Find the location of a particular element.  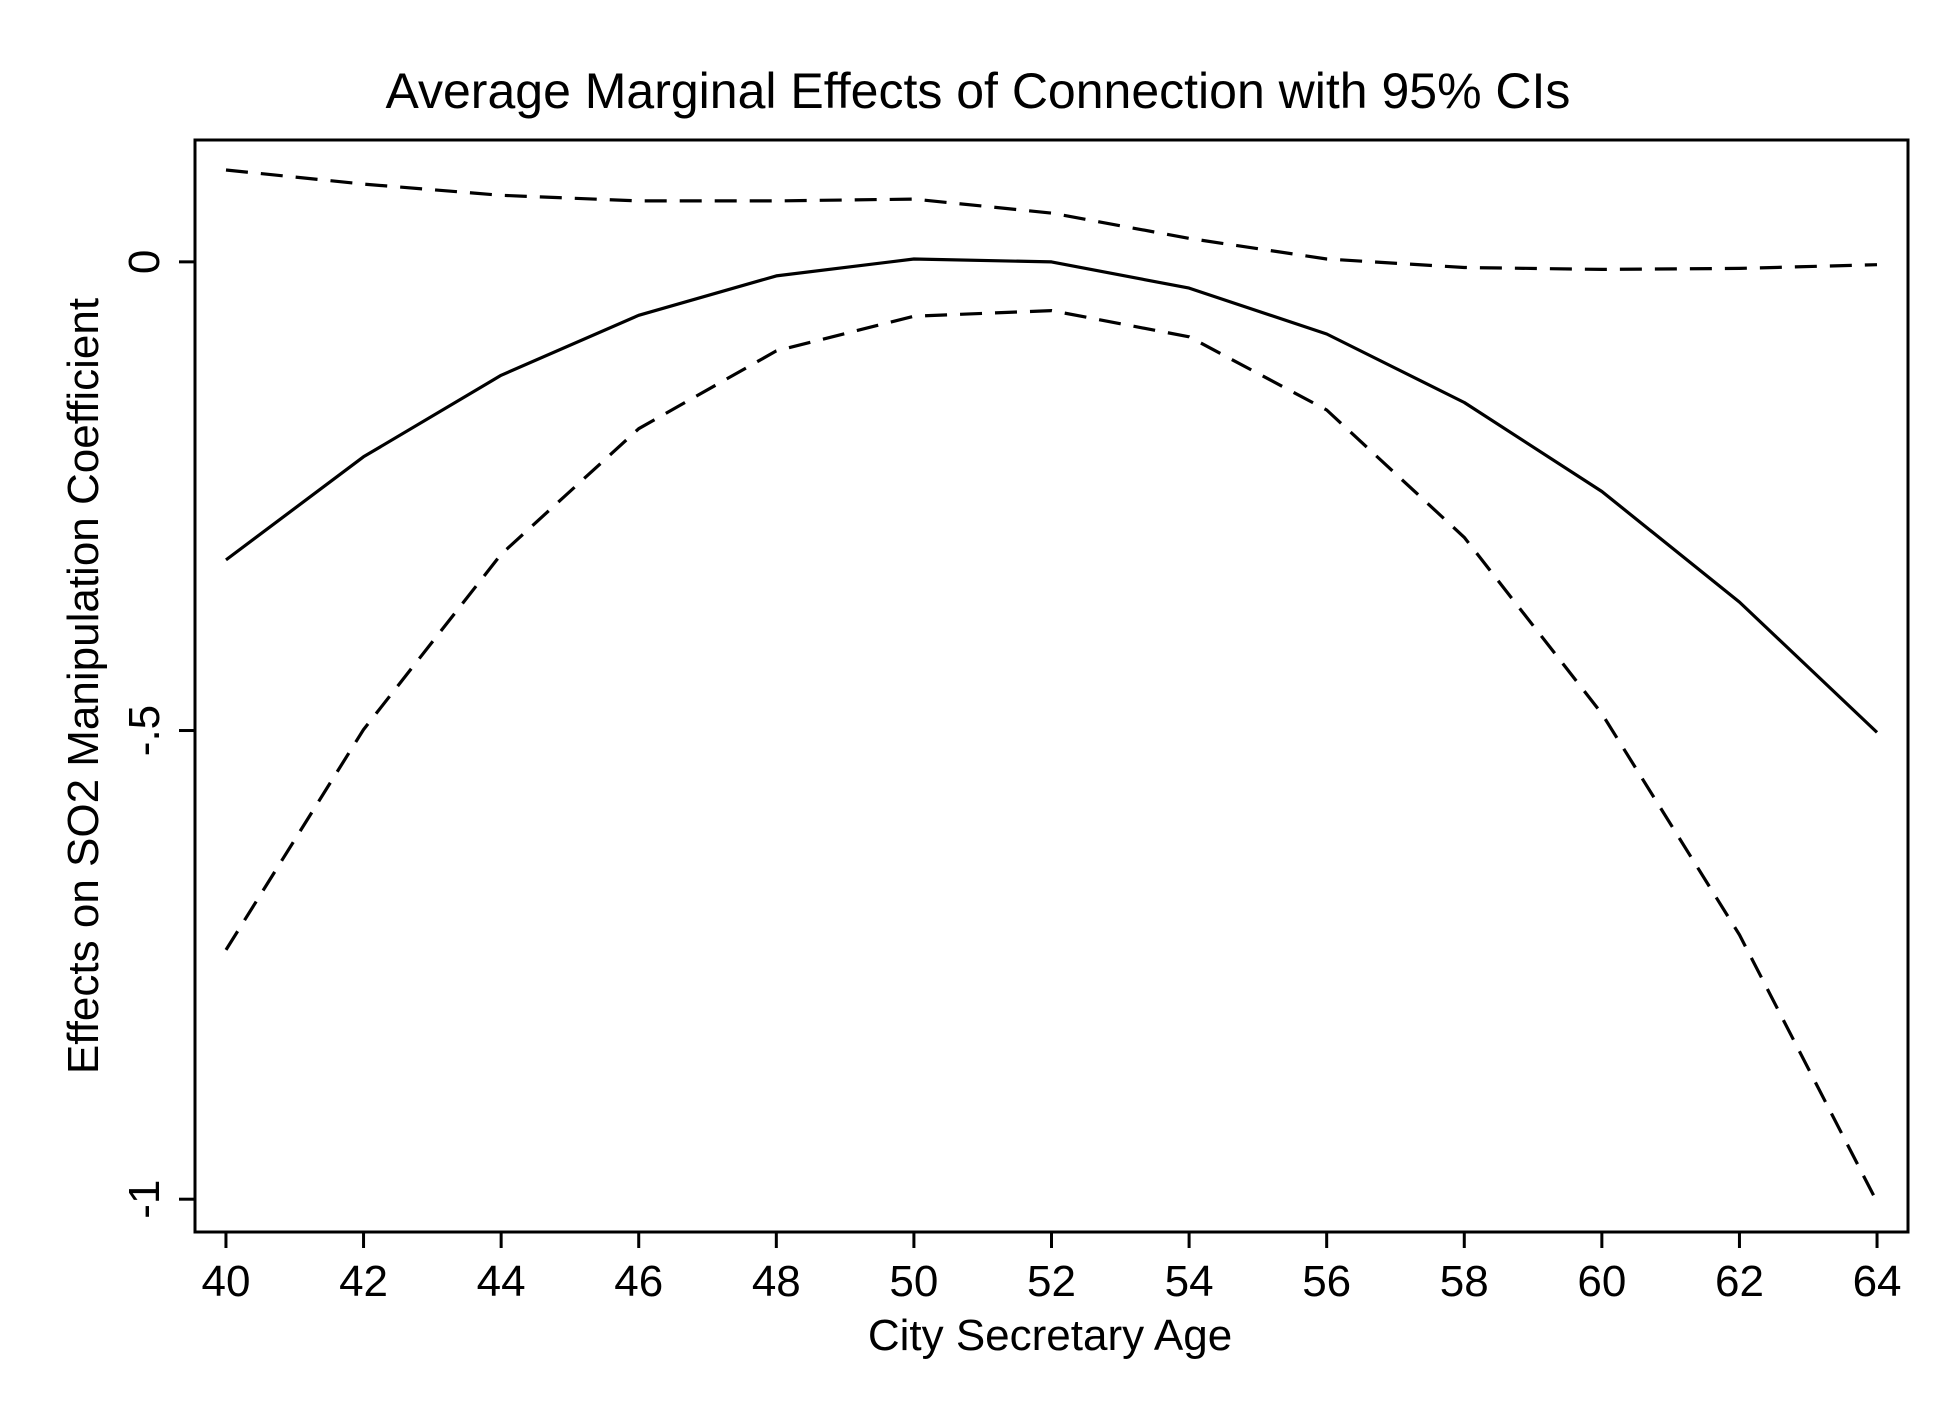

x-tick-label-62: 62 is located at coordinates (1739, 1281).